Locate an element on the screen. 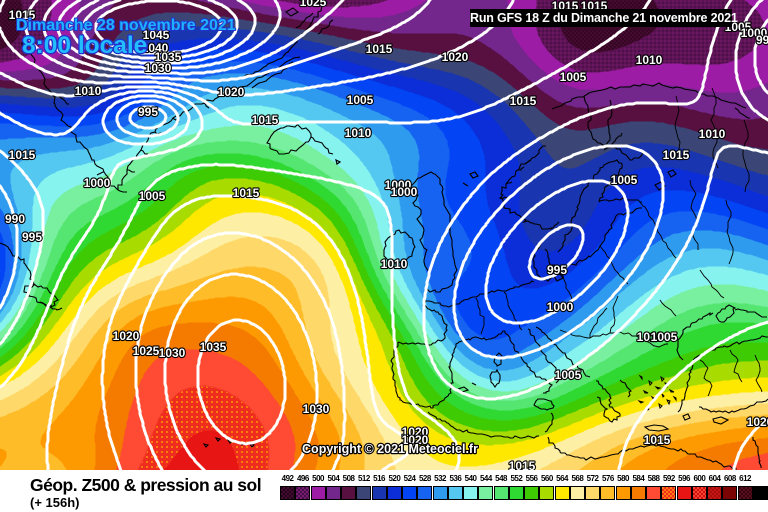 This screenshot has width=768, height=512. svg-text: 990 is located at coordinates (15, 219).